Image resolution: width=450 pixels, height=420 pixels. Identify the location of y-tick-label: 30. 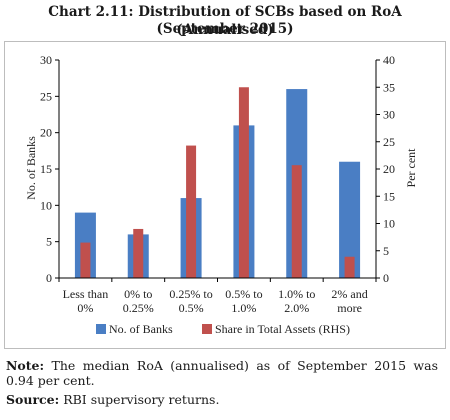
(46, 60).